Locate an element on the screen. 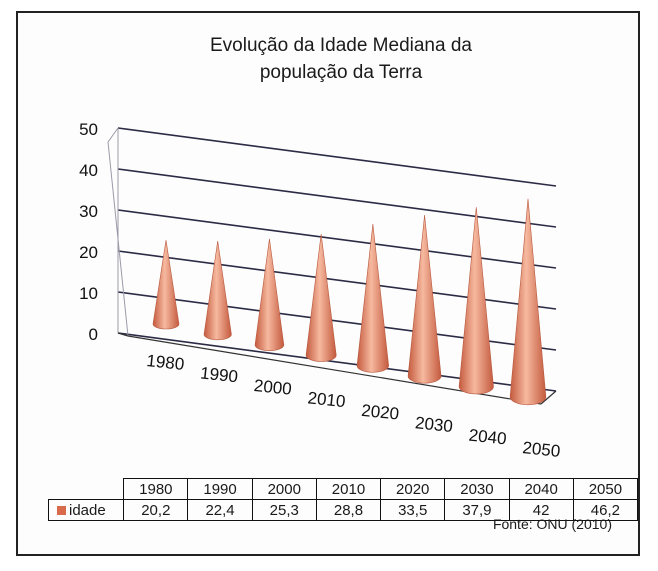 The image size is (658, 571). data-table-series-label: idade is located at coordinates (86, 510).